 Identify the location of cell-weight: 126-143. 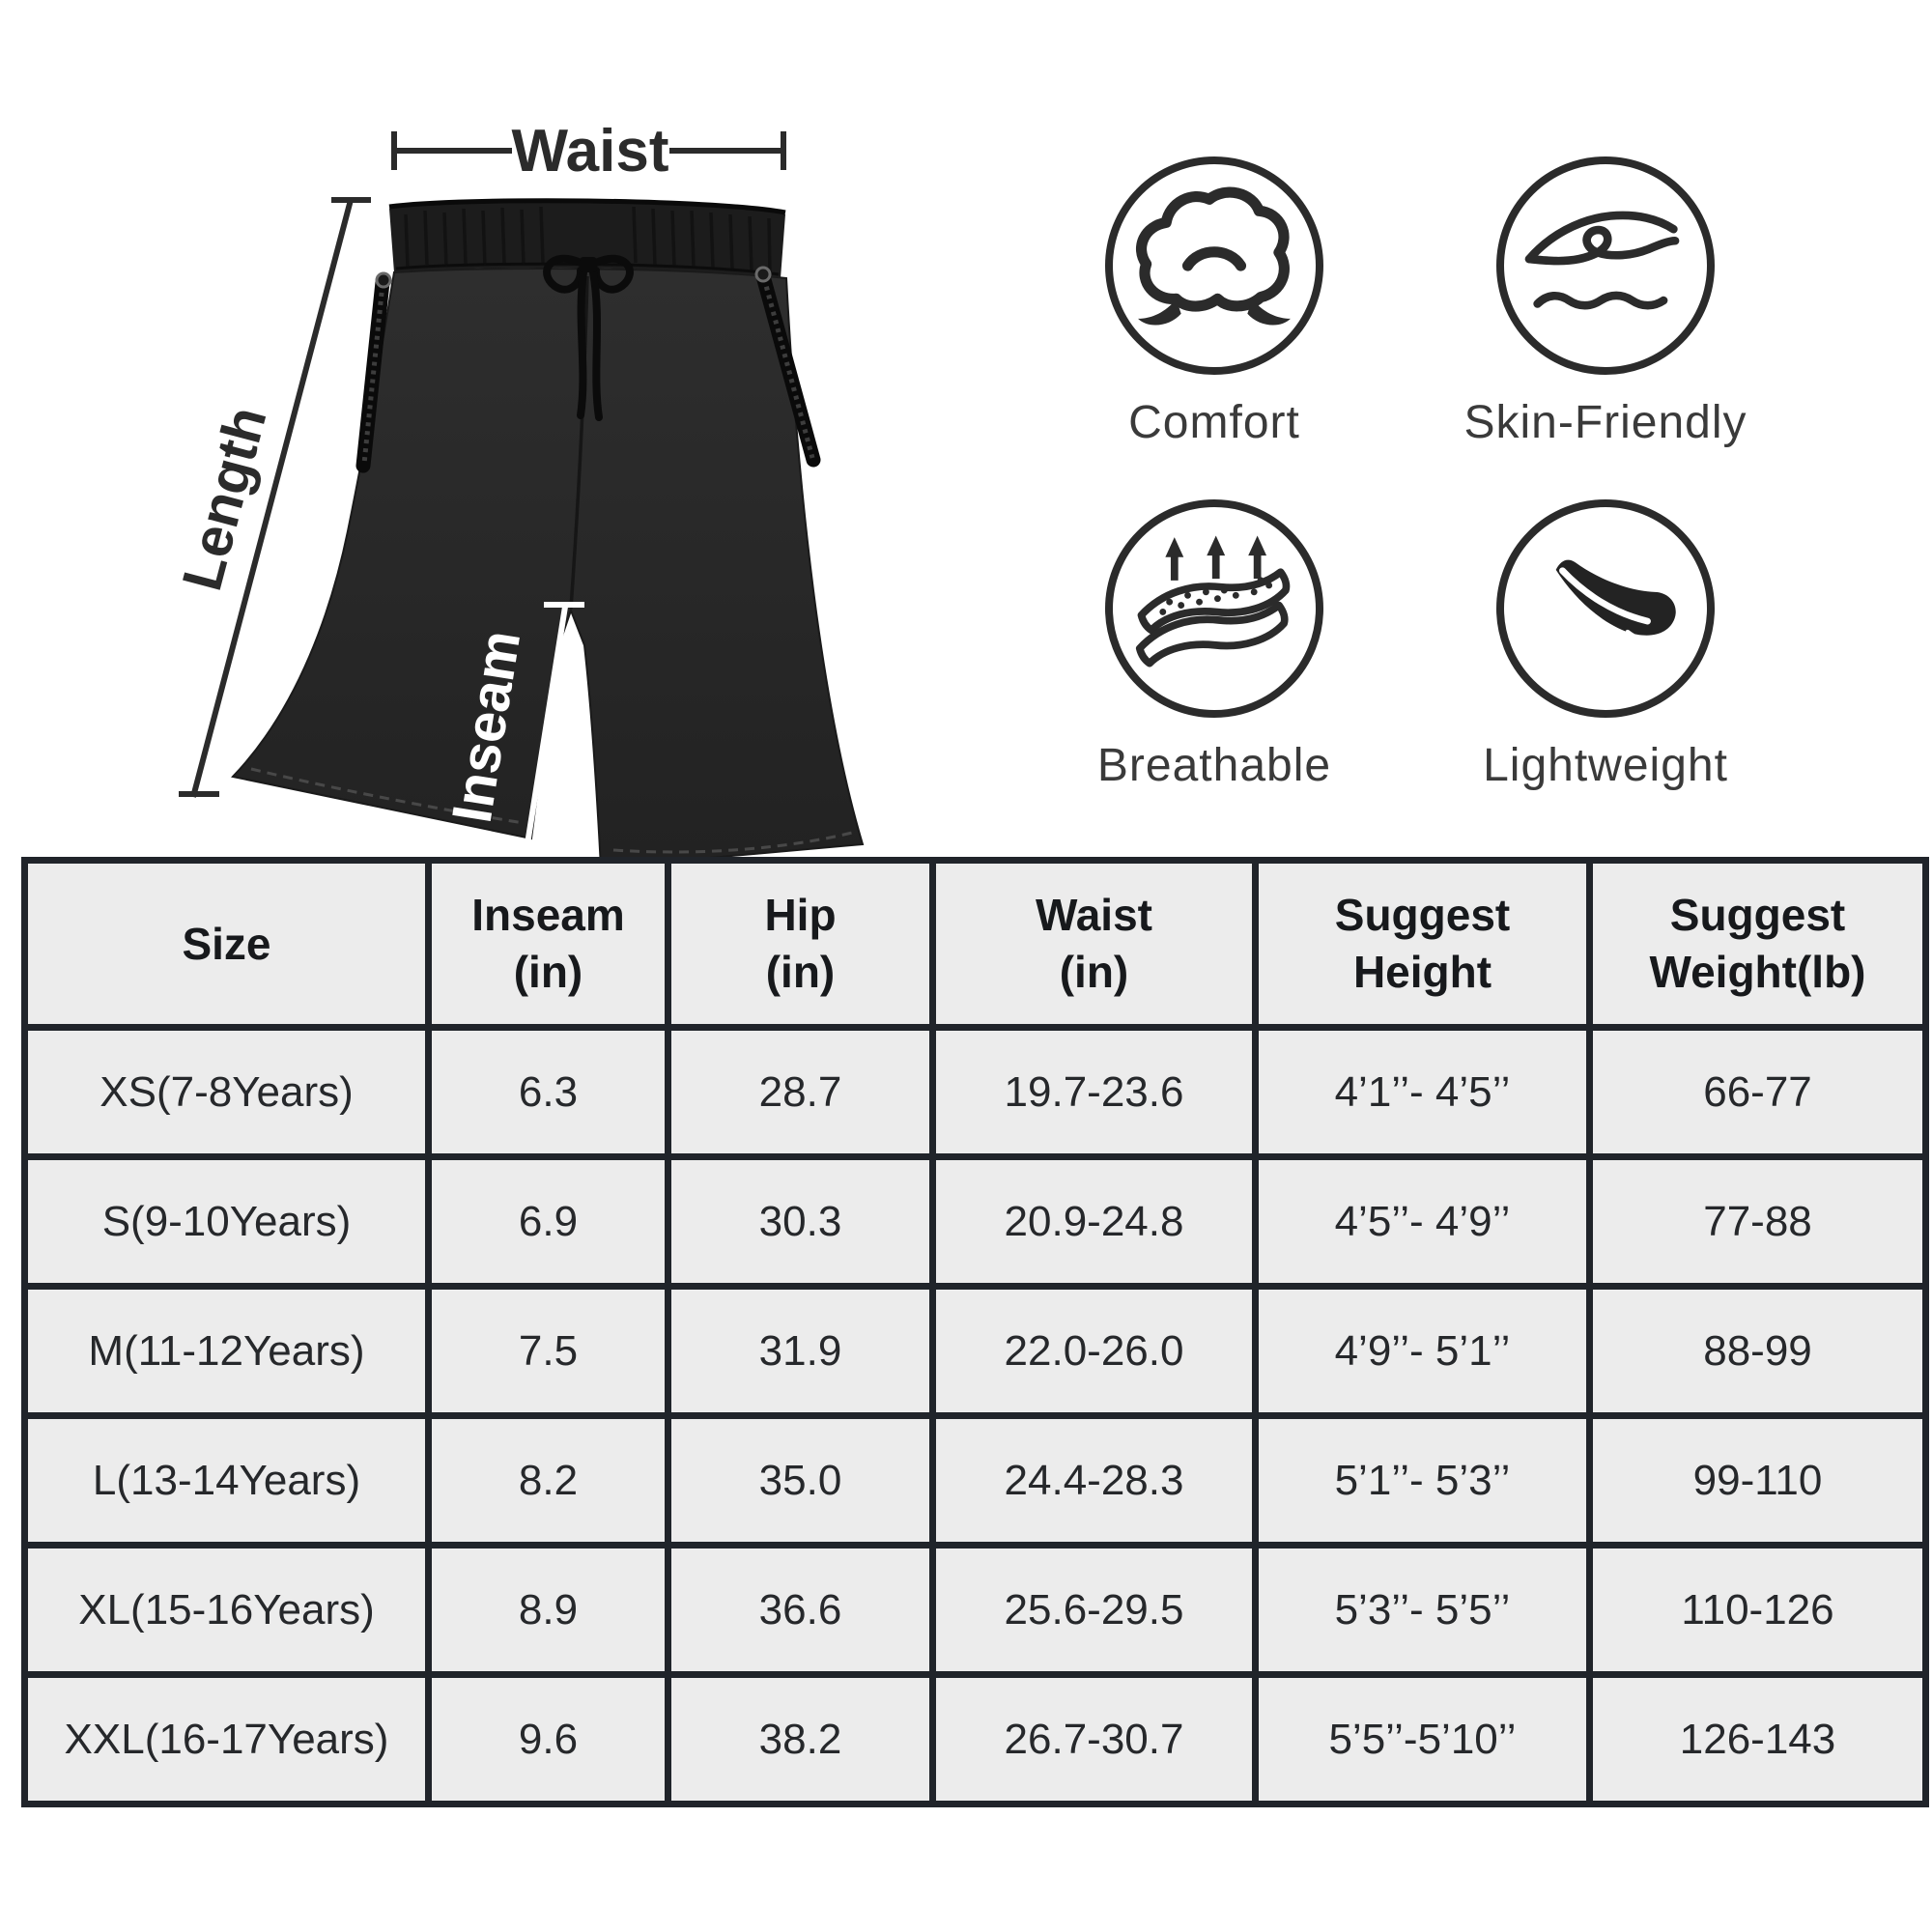
(1757, 1739).